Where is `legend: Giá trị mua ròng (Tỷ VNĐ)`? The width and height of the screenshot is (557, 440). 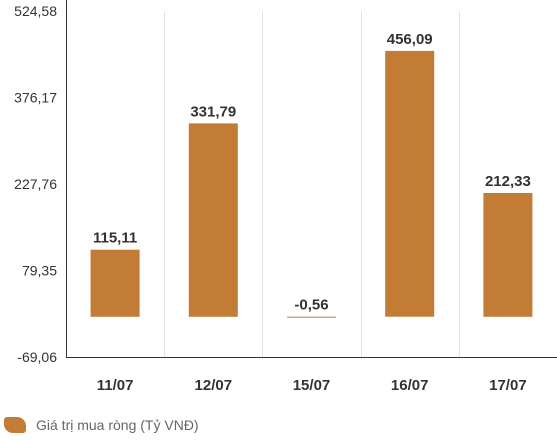
legend: Giá trị mua ròng (Tỷ VNĐ) is located at coordinates (101, 425).